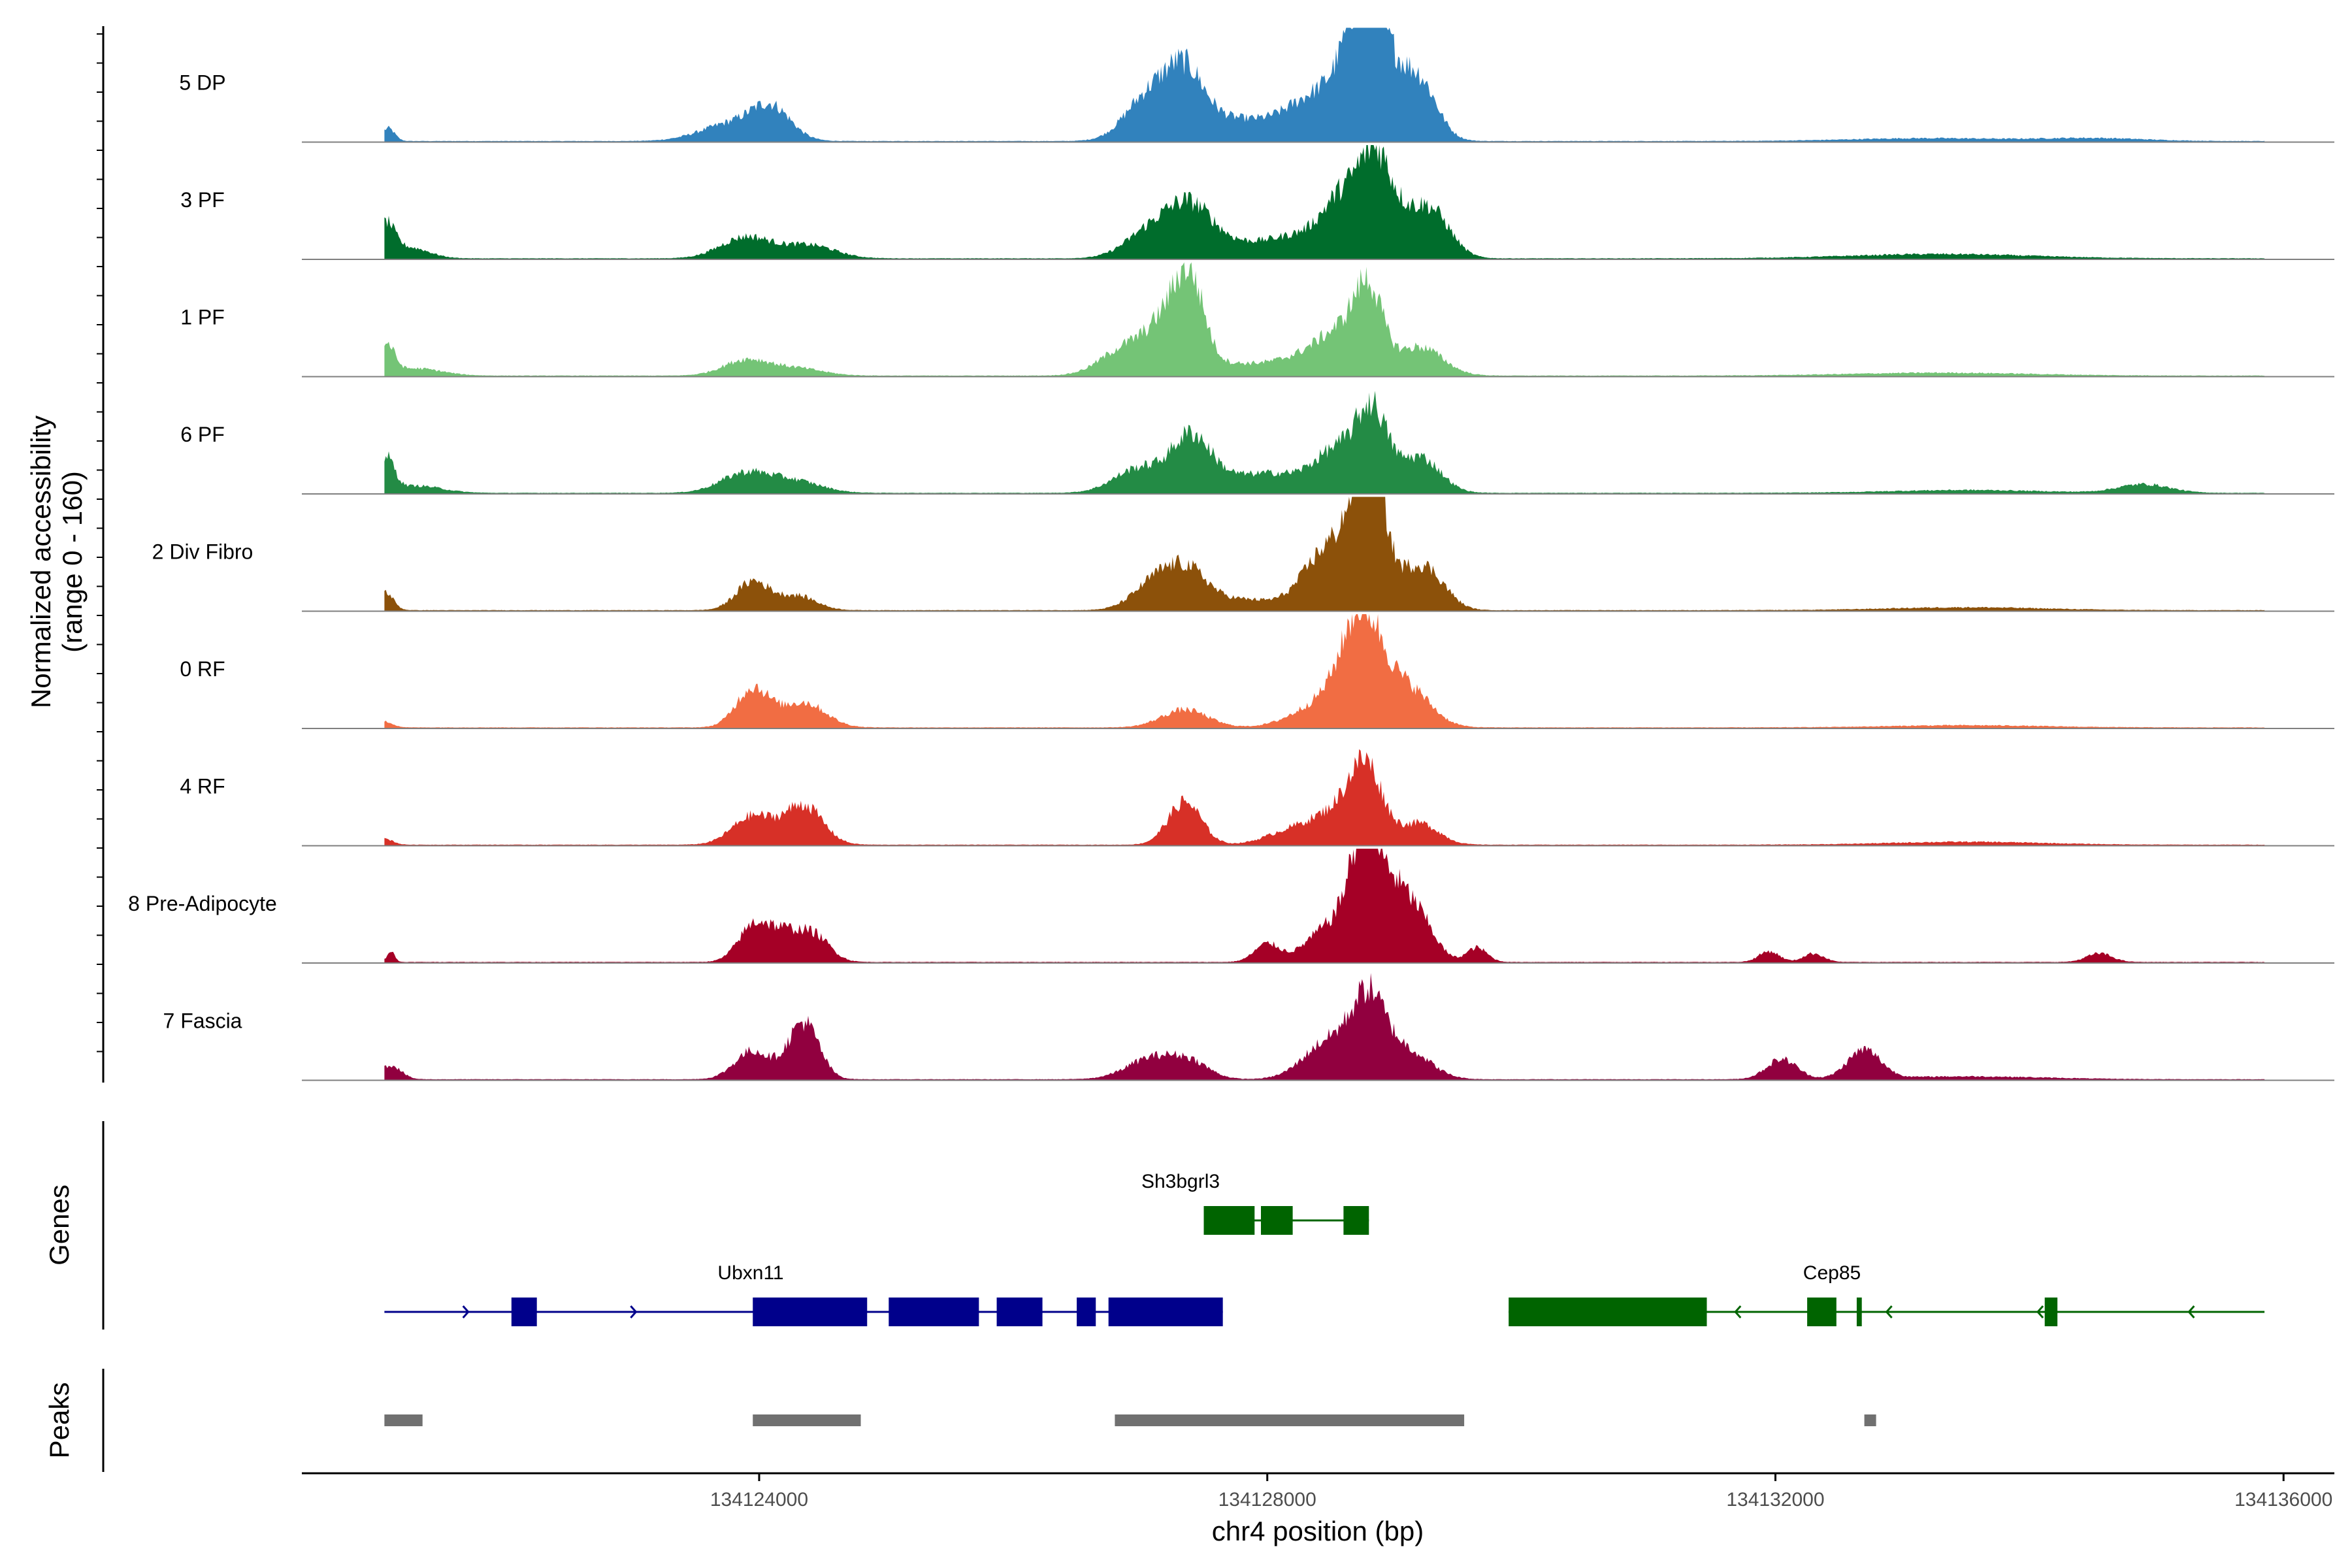 The width and height of the screenshot is (2352, 1568). Describe the element at coordinates (1832, 1273) in the screenshot. I see `gene-label: Cep85` at that location.